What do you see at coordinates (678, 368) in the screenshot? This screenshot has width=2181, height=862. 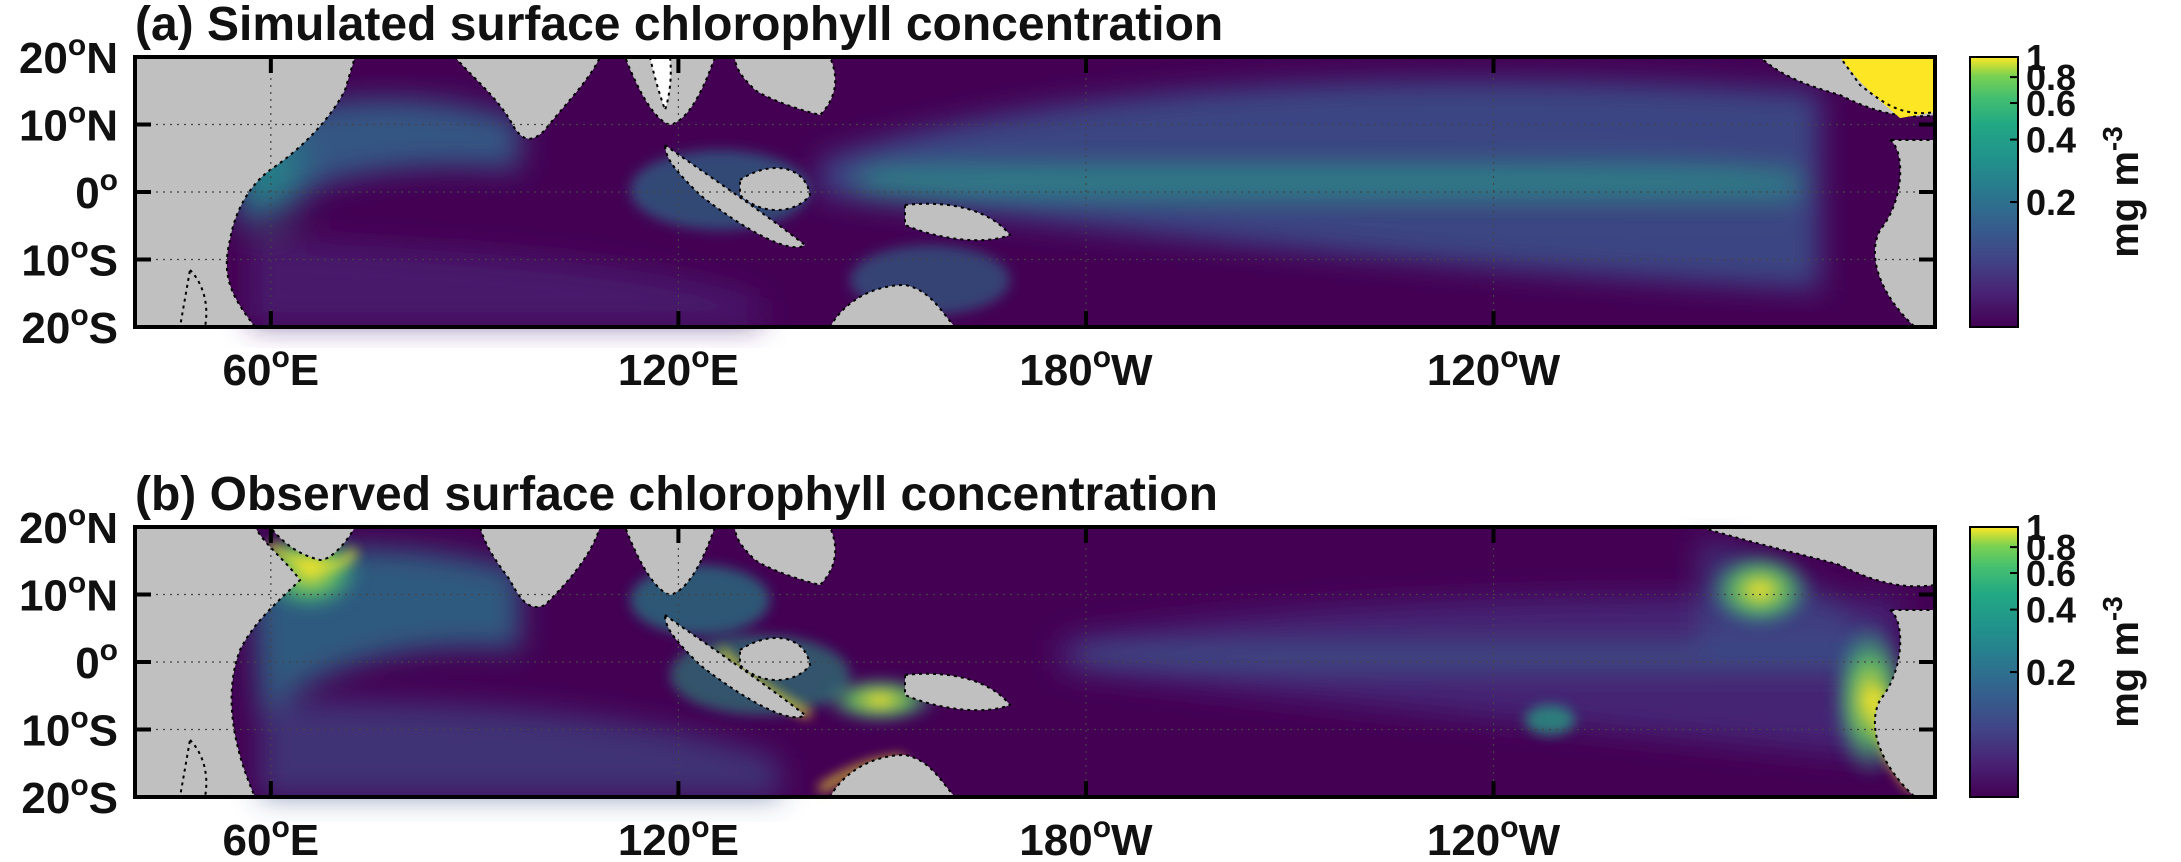 I see `panel-a-xtick-label: 120oE` at bounding box center [678, 368].